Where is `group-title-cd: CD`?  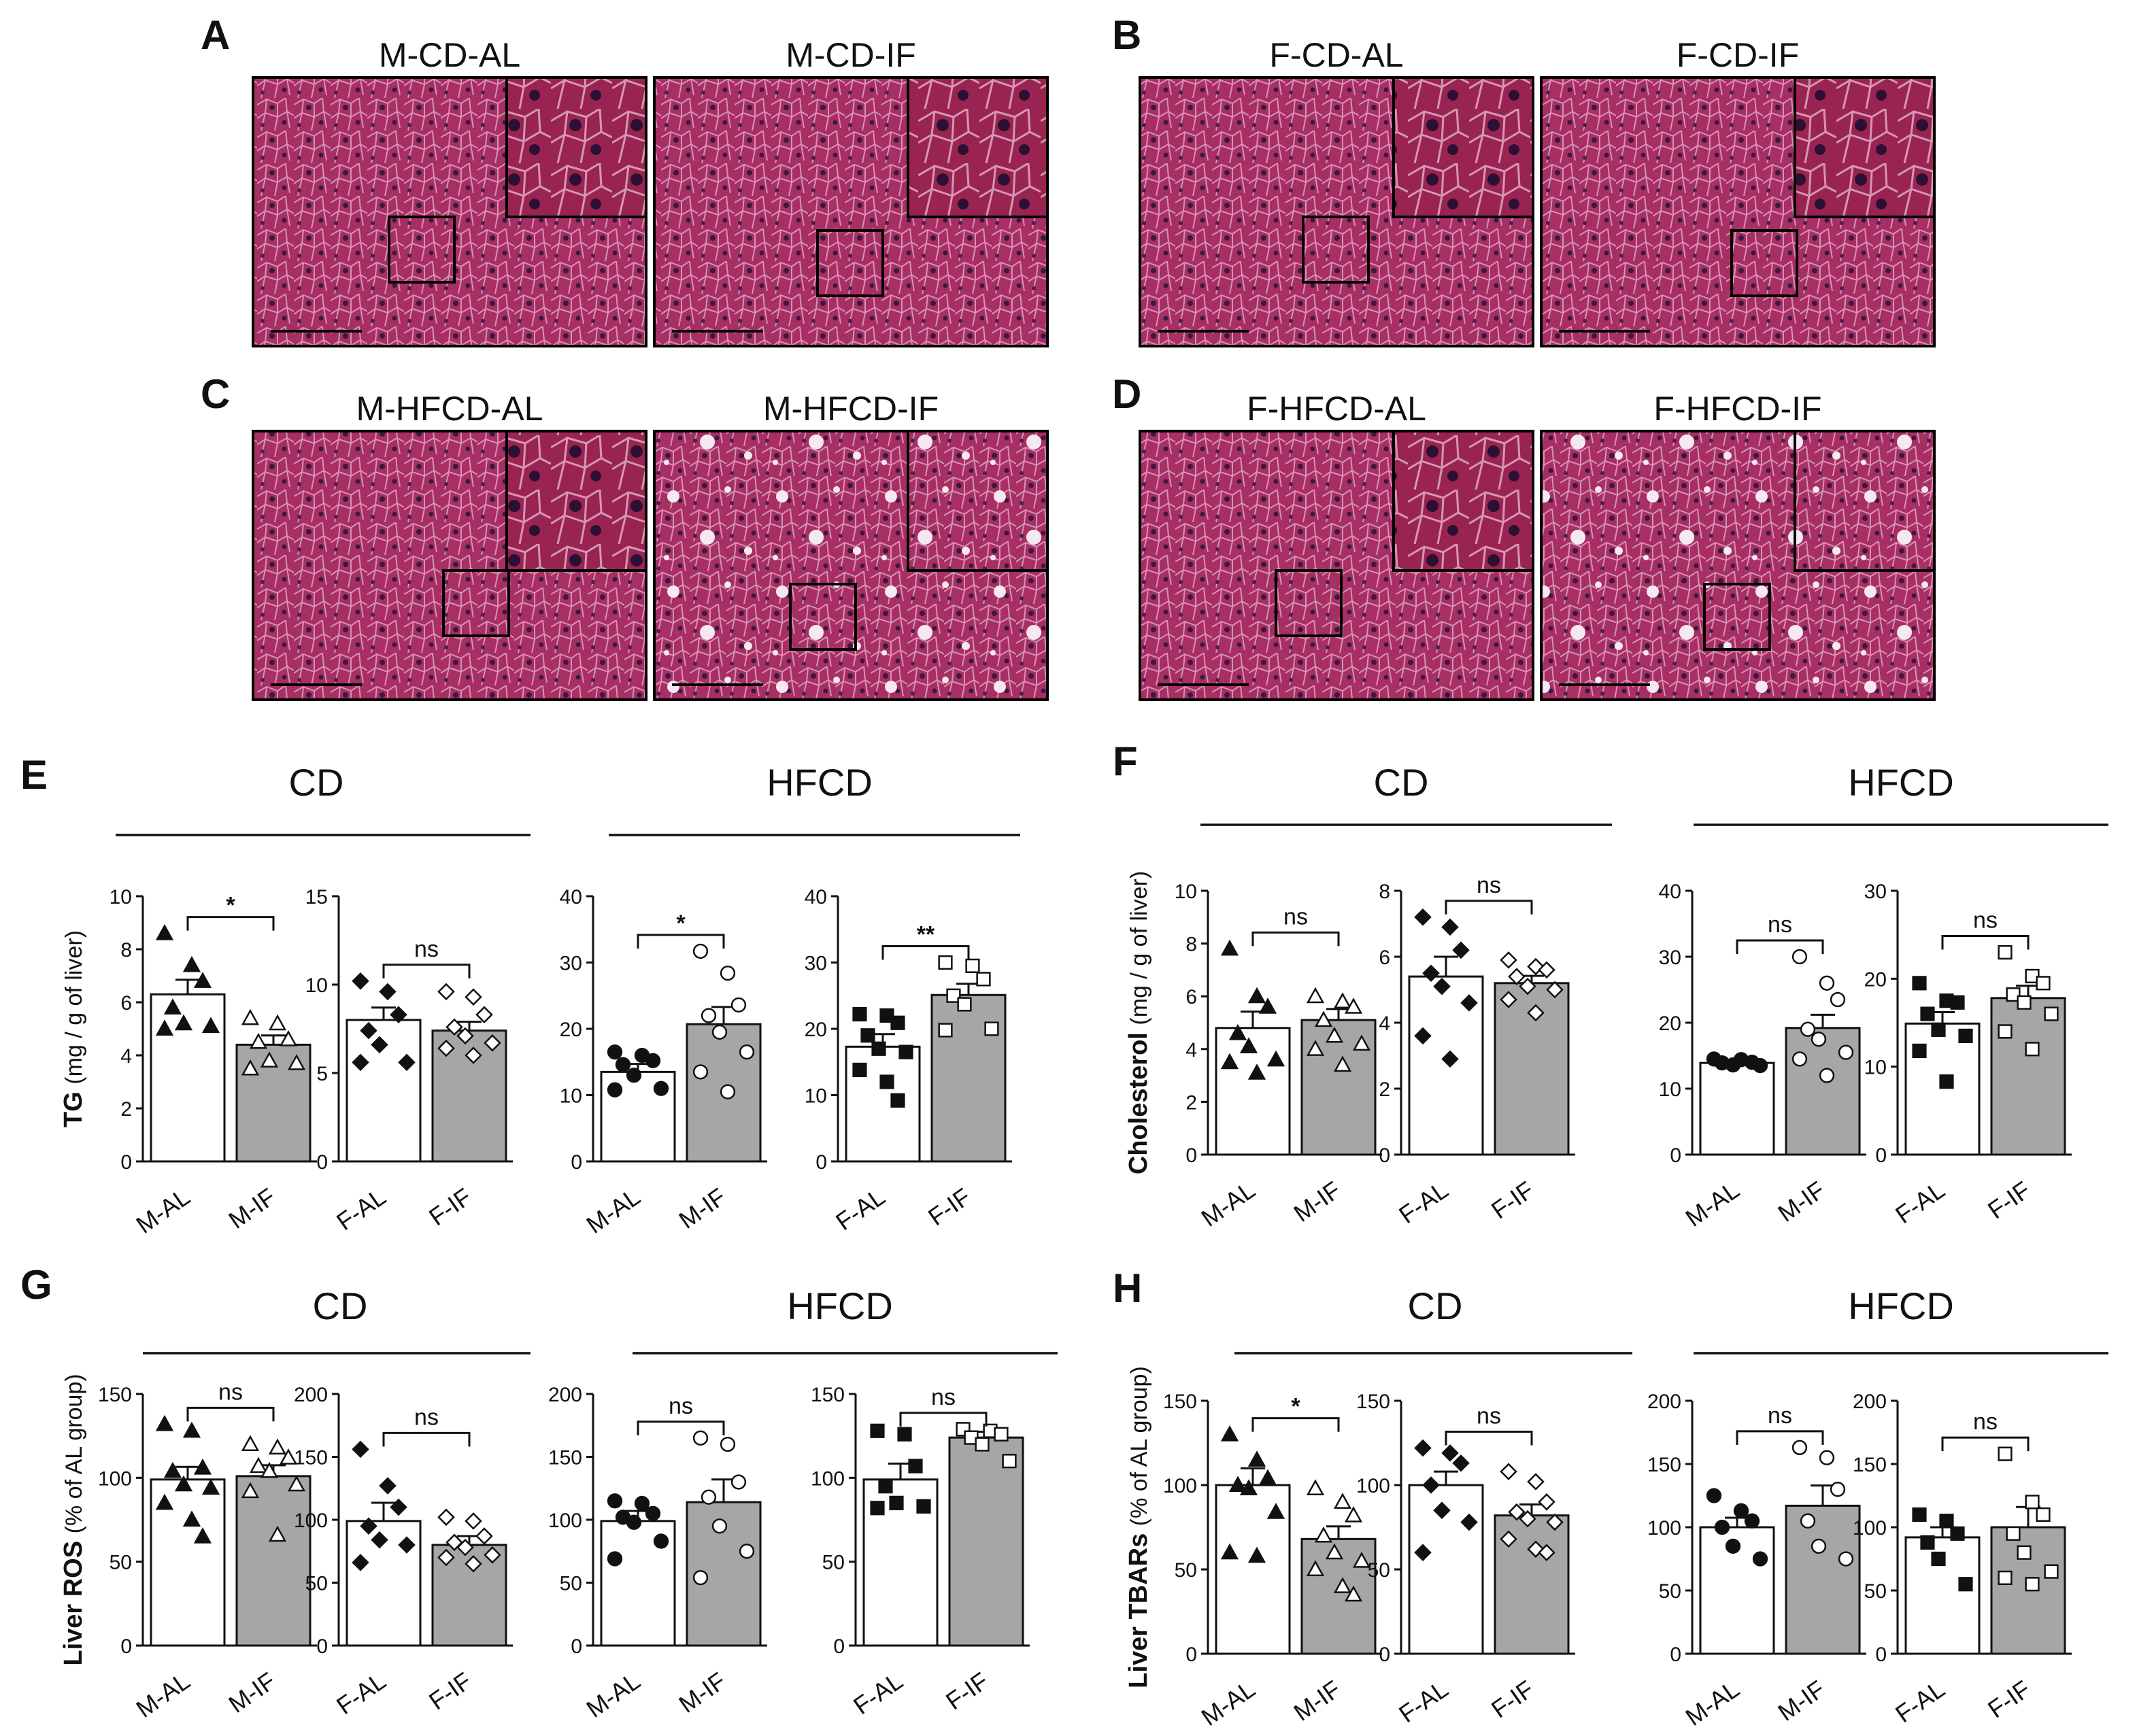
group-title-cd: CD is located at coordinates (340, 1305).